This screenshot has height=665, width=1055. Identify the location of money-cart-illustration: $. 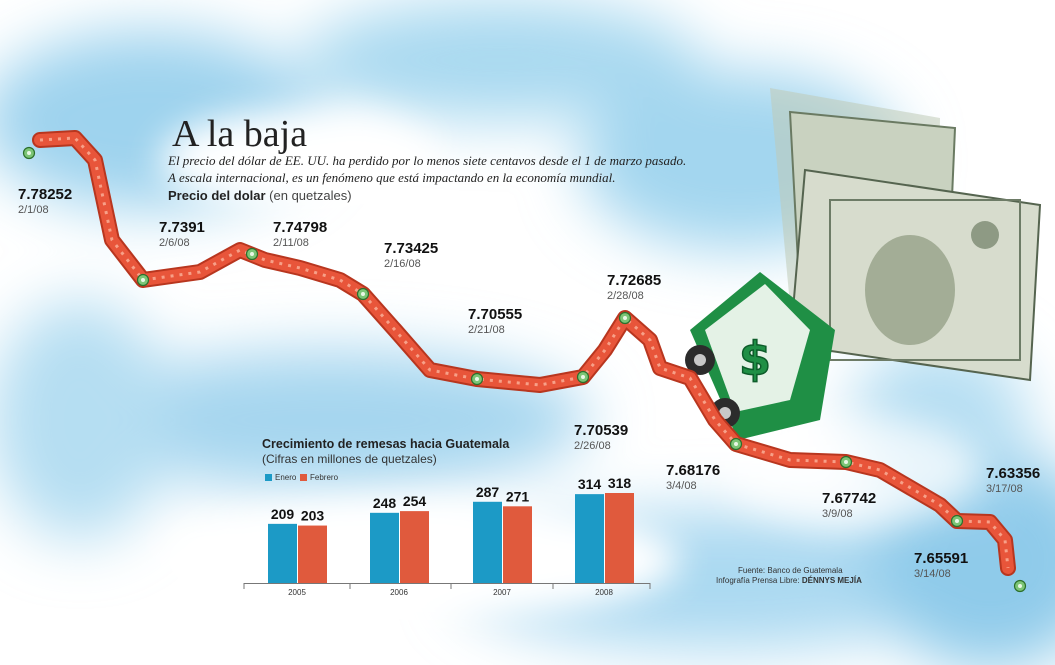
(760, 356).